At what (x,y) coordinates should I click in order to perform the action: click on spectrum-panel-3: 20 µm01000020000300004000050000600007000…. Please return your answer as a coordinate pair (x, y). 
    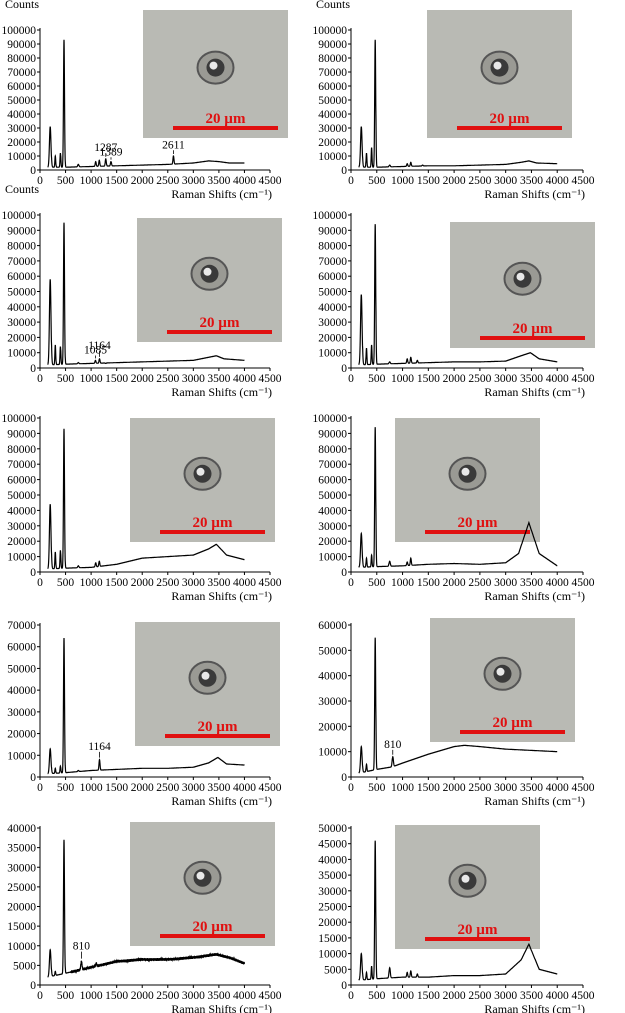
    Looking at the image, I should click on (142, 290).